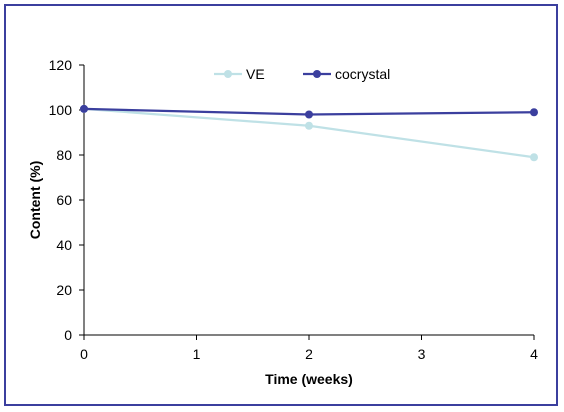  What do you see at coordinates (534, 354) in the screenshot?
I see `x-tick-label: 4` at bounding box center [534, 354].